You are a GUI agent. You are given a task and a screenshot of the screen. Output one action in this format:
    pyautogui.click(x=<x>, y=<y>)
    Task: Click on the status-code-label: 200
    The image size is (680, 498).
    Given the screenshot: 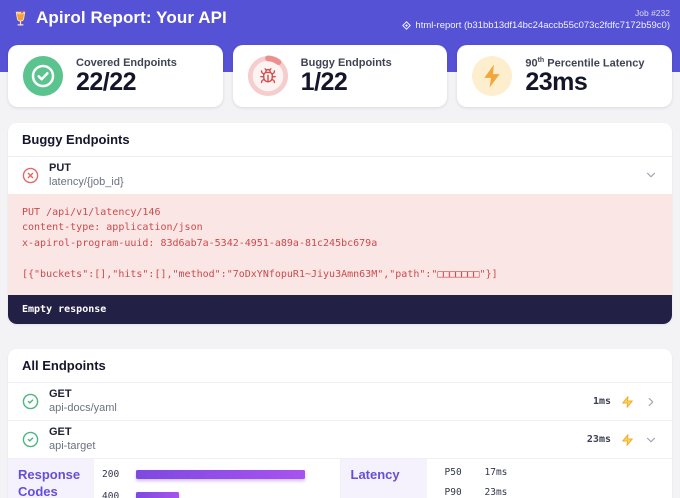 What is the action you would take?
    pyautogui.click(x=111, y=475)
    